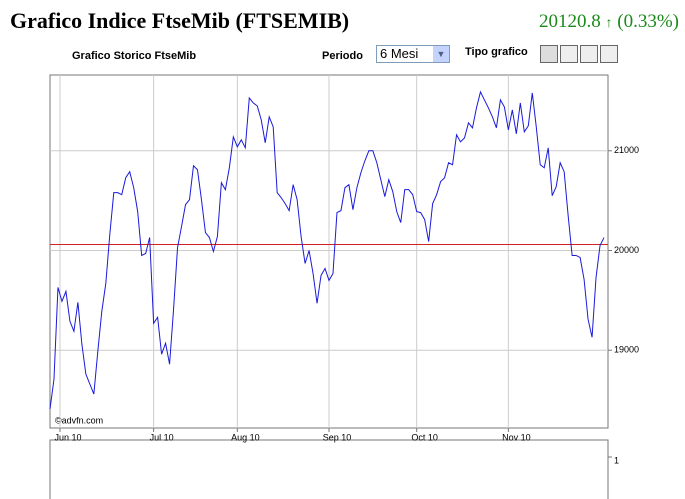 The image size is (685, 499). Describe the element at coordinates (569, 54) in the screenshot. I see `bar-type-button` at that location.